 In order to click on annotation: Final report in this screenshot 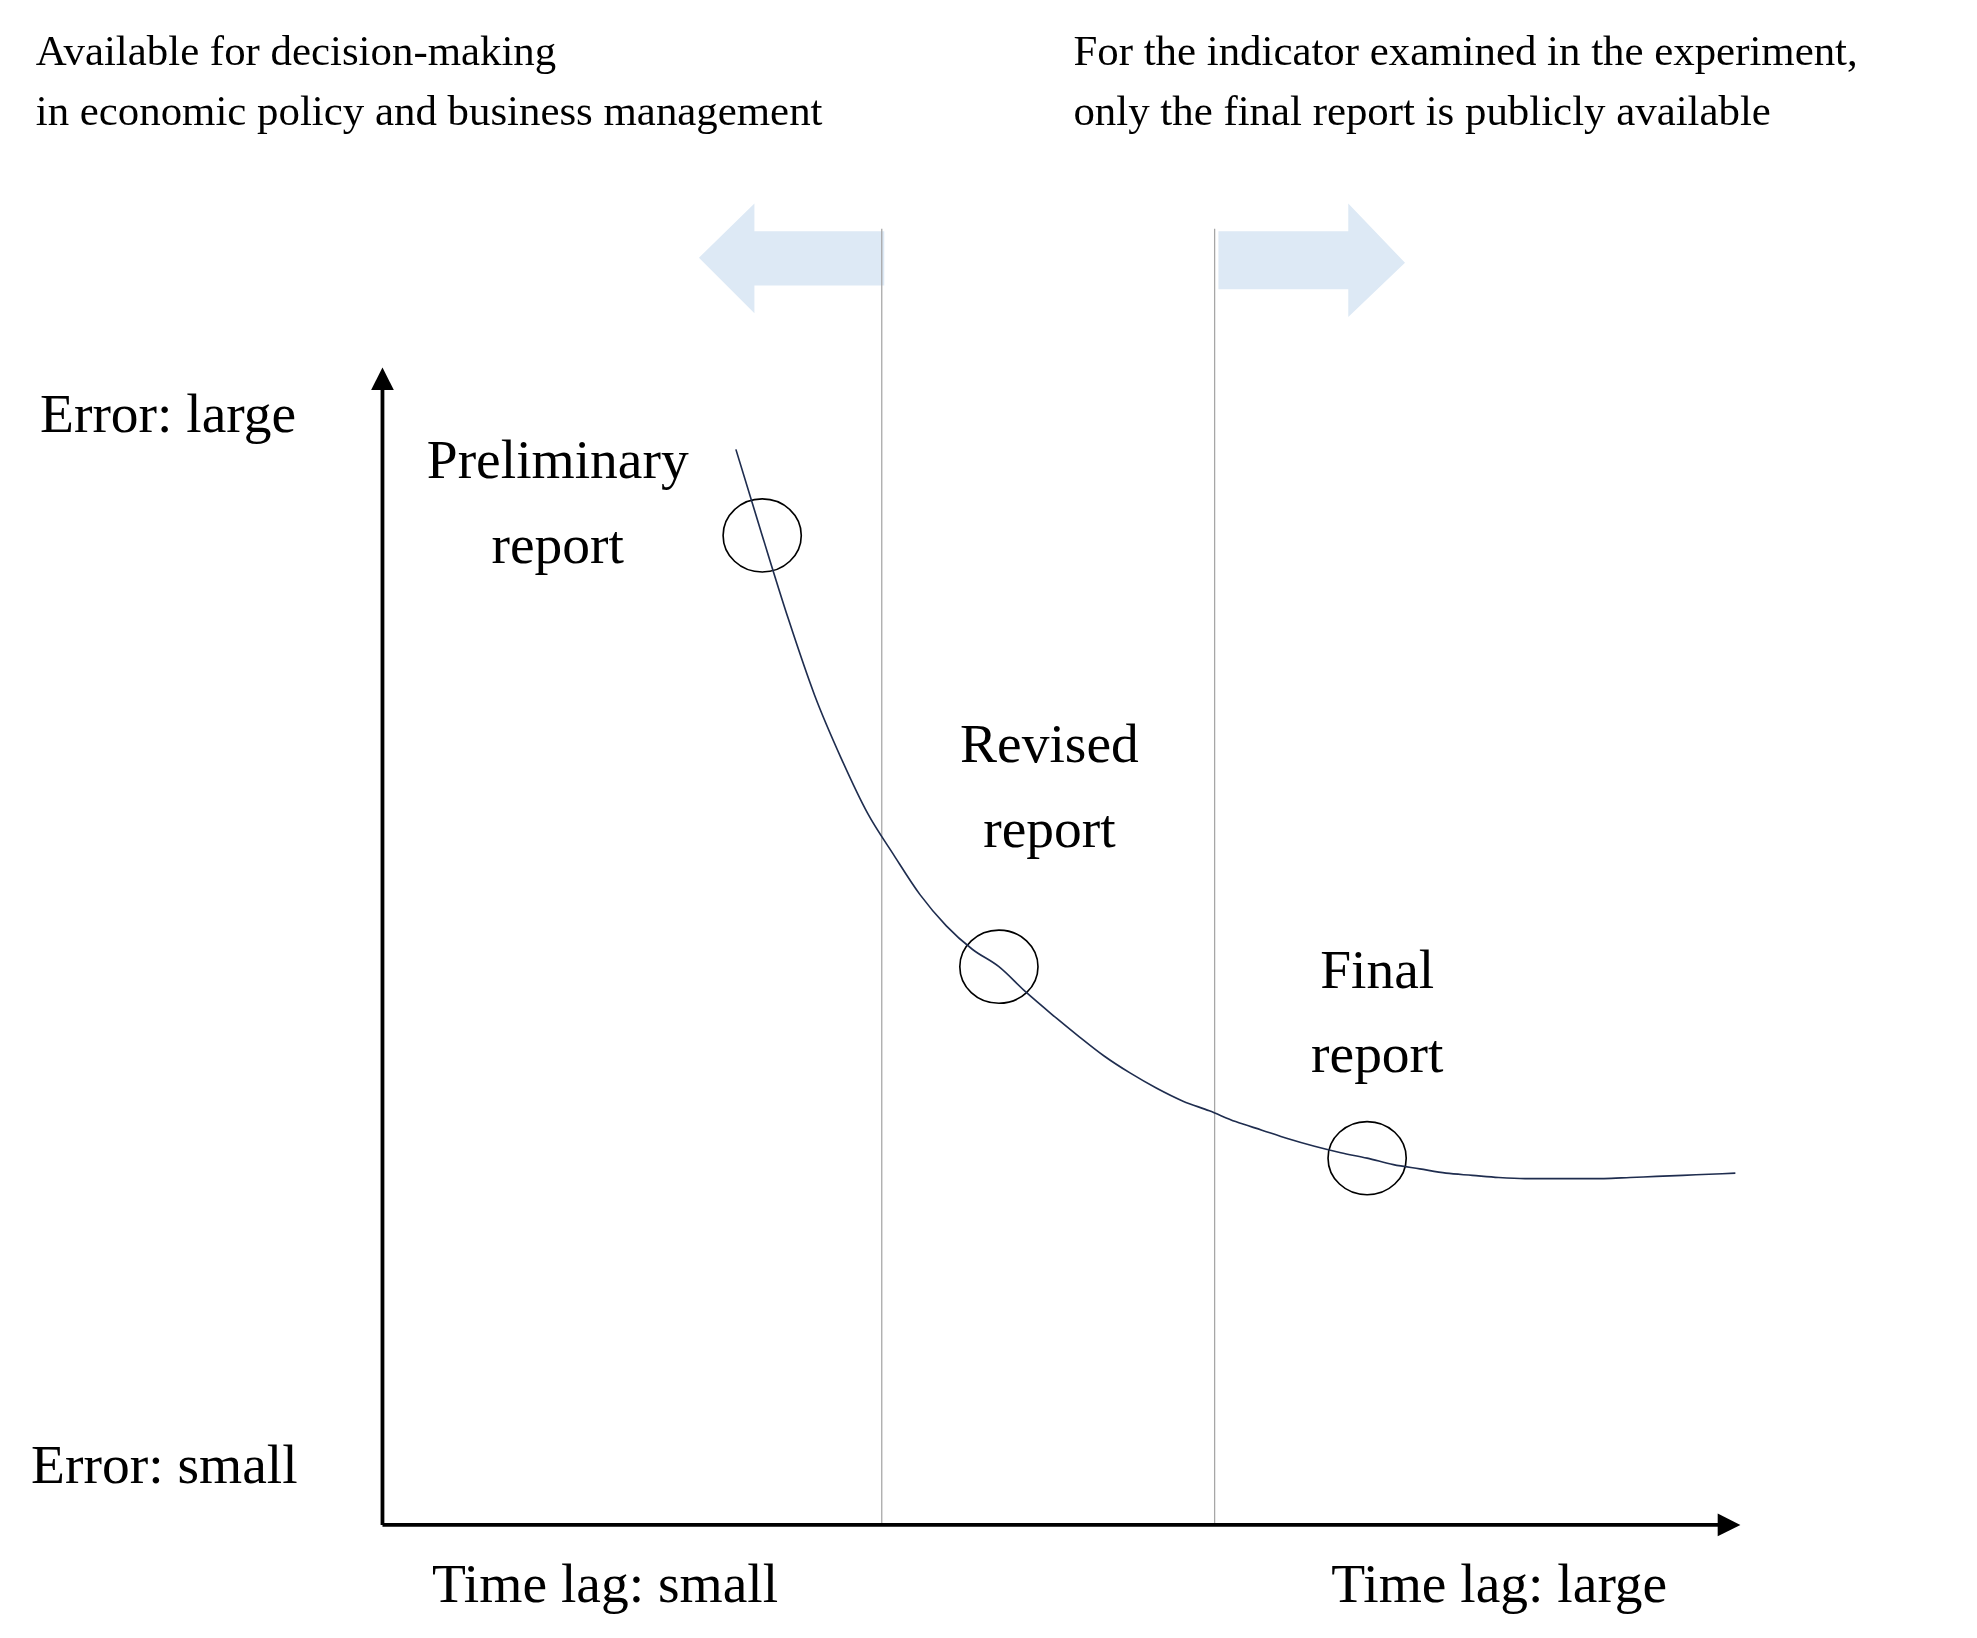, I will do `click(1378, 1011)`.